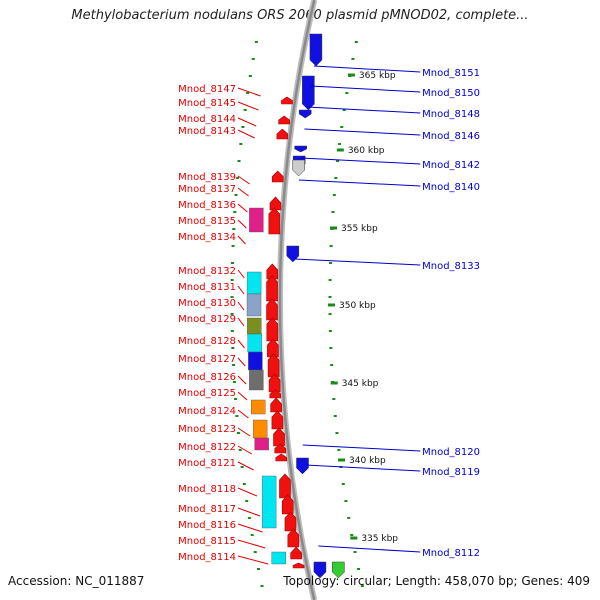 This screenshot has width=600, height=600. What do you see at coordinates (451, 553) in the screenshot?
I see `forward-gene-label: Mnod_8112` at bounding box center [451, 553].